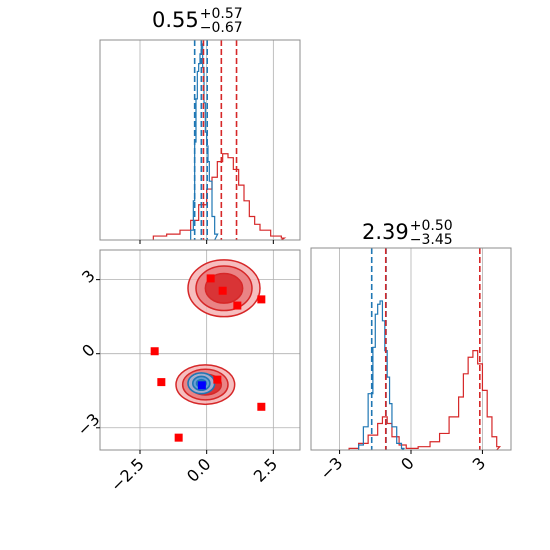  I want to click on joint-x-tick-label: 2.5, so click(265, 469).